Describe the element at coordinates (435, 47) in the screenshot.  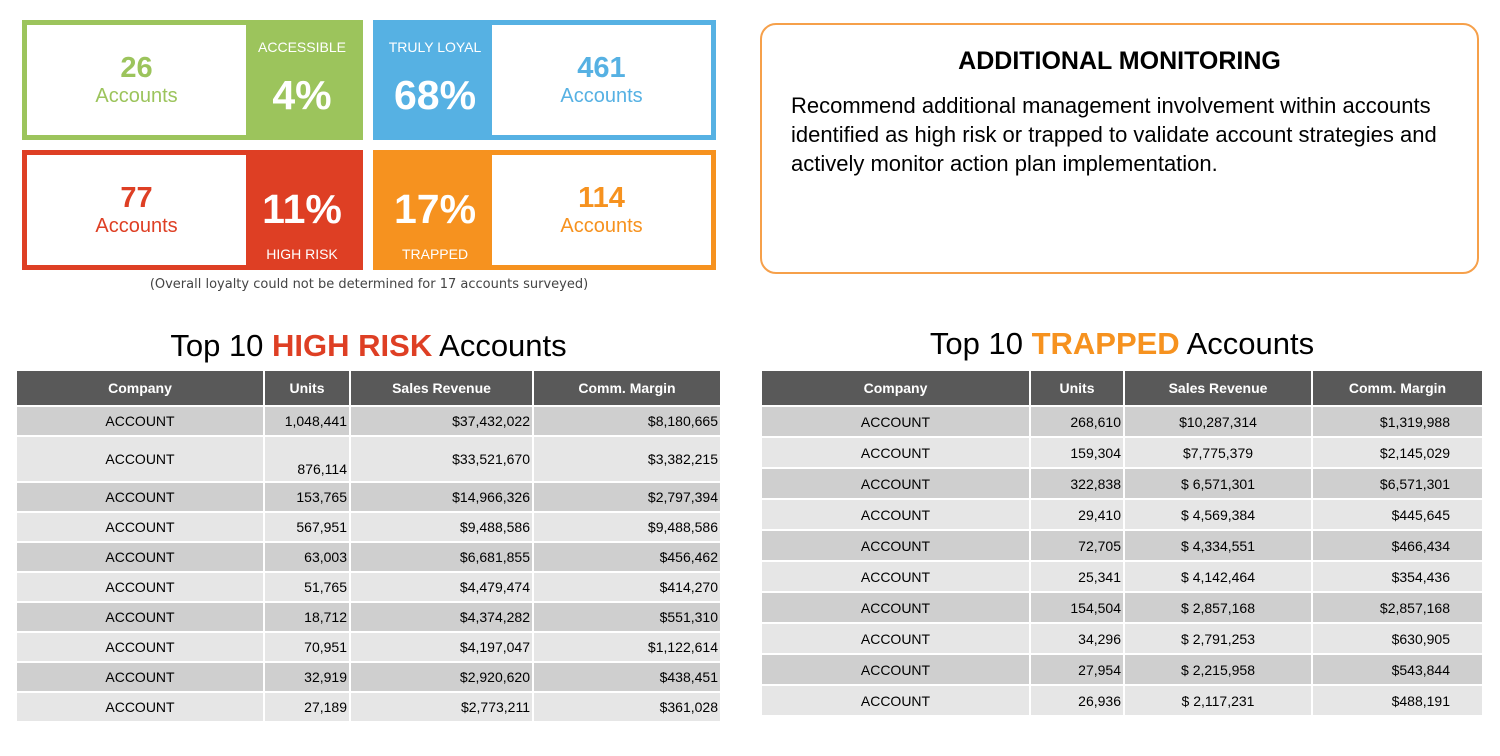
I see `truly-loyal-tag: TRULY LOYAL` at that location.